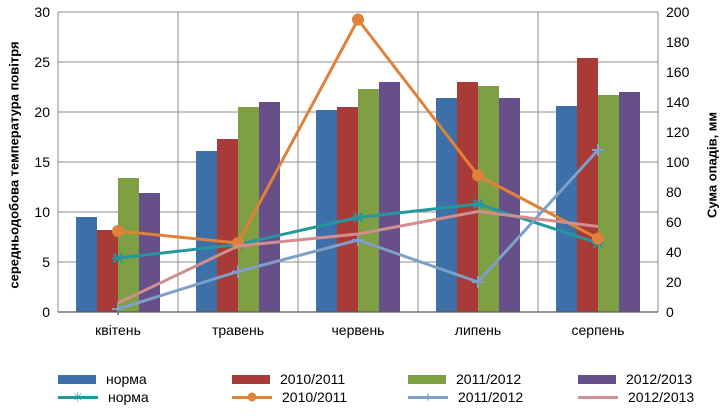 The height and width of the screenshot is (420, 728). What do you see at coordinates (670, 312) in the screenshot?
I see `y-right-tick-label: 0` at bounding box center [670, 312].